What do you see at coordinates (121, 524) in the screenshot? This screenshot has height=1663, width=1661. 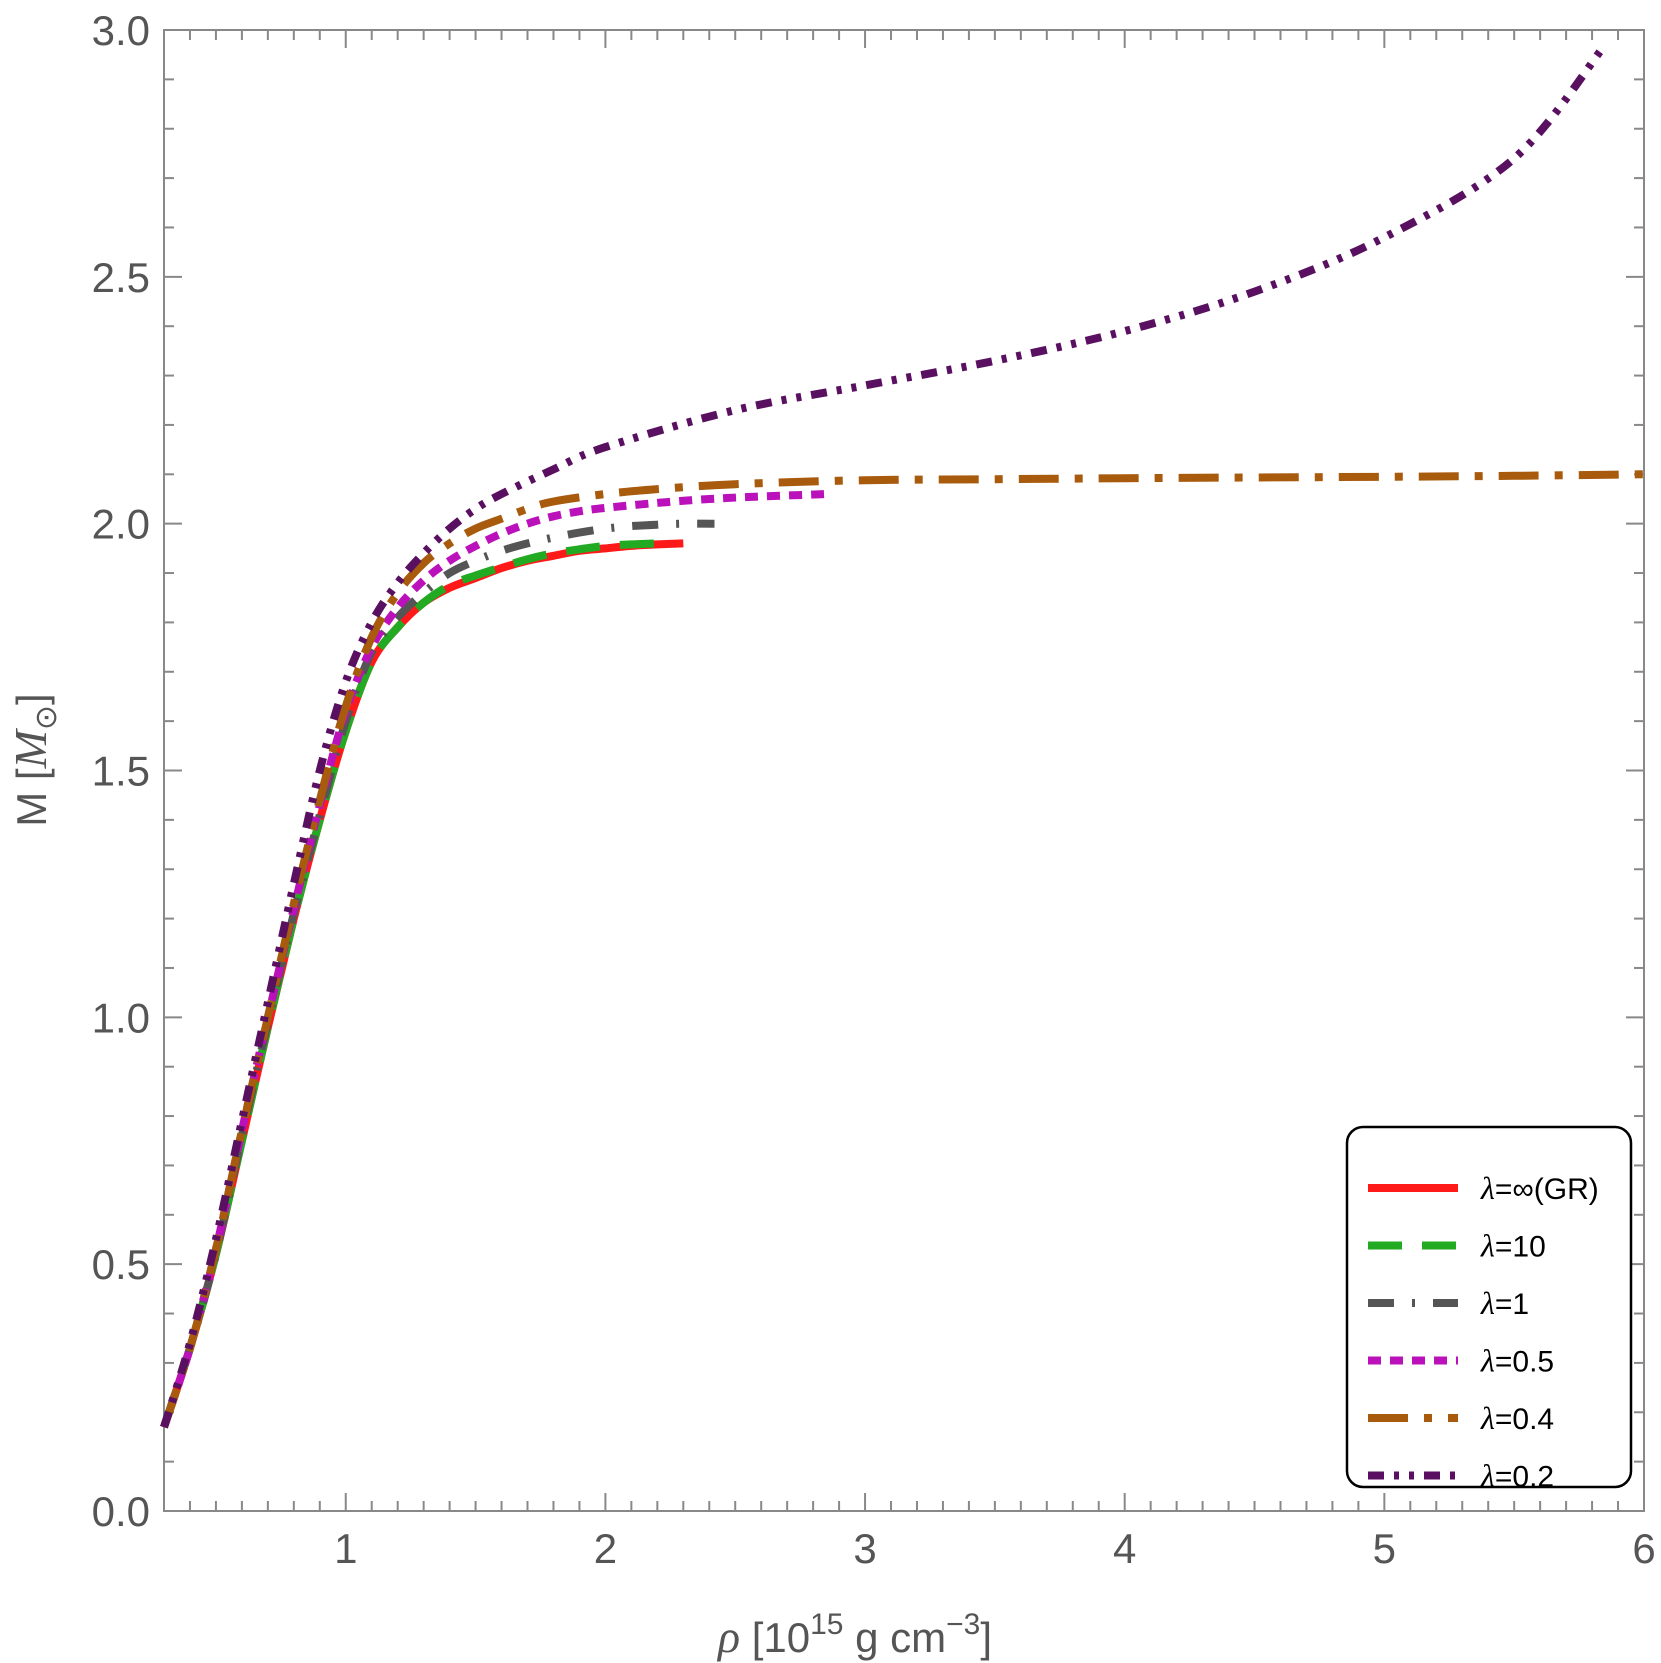 I see `y-tick-label: 2.0` at bounding box center [121, 524].